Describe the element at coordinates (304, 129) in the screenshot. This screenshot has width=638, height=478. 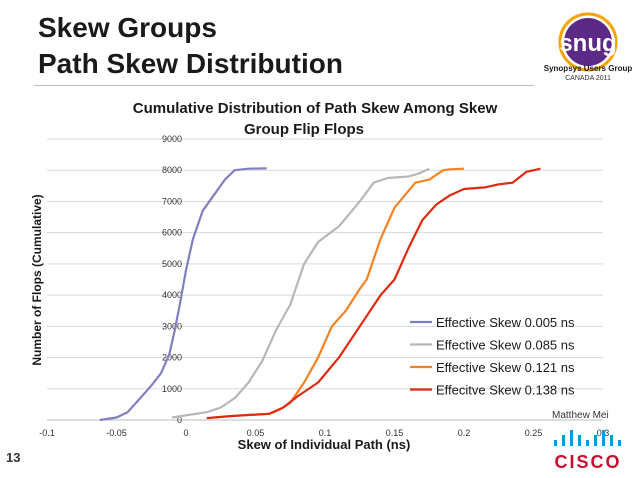
I see `chart-title-line2: Group Flip Flops` at that location.